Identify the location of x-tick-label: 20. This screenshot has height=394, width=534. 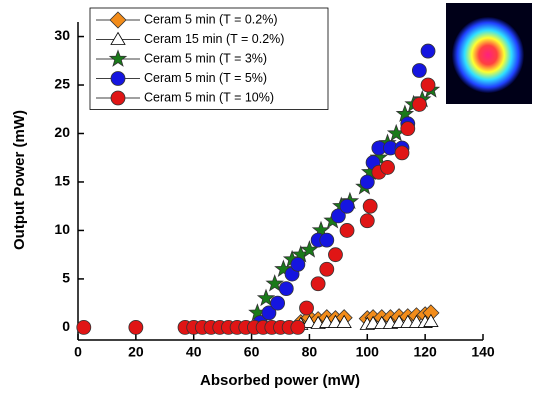
(136, 352).